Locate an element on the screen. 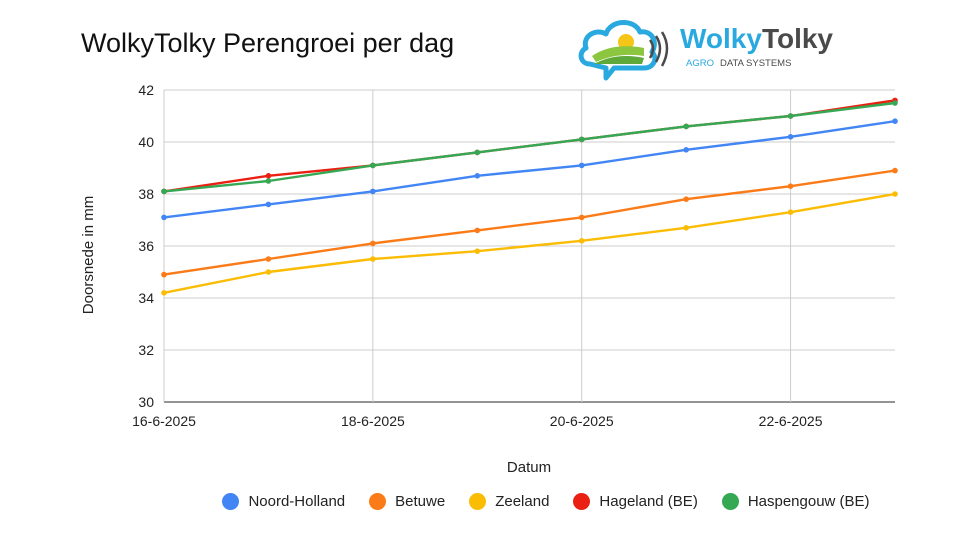 The width and height of the screenshot is (960, 540). y-tick-label: 42 is located at coordinates (146, 90).